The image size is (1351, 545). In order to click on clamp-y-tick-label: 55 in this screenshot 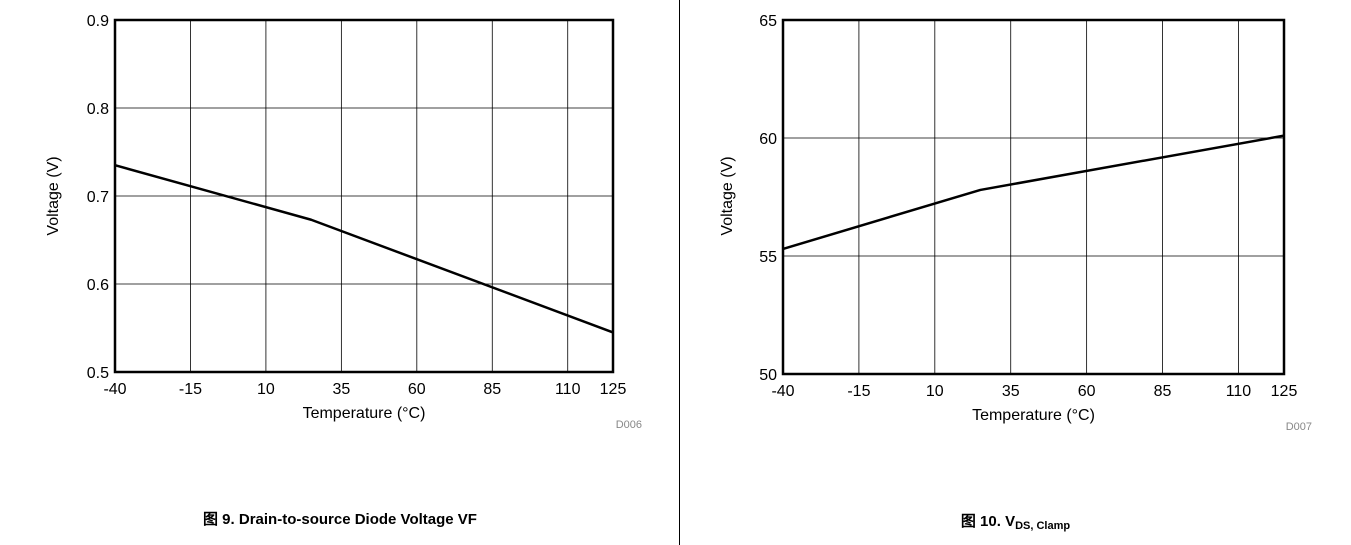, I will do `click(768, 257)`.